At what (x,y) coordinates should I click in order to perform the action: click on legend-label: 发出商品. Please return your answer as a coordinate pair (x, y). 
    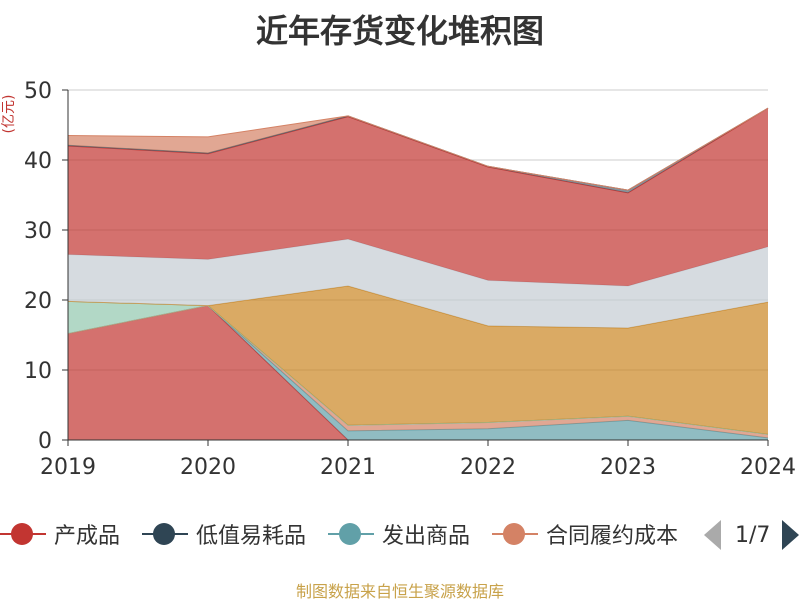
    Looking at the image, I should click on (426, 536).